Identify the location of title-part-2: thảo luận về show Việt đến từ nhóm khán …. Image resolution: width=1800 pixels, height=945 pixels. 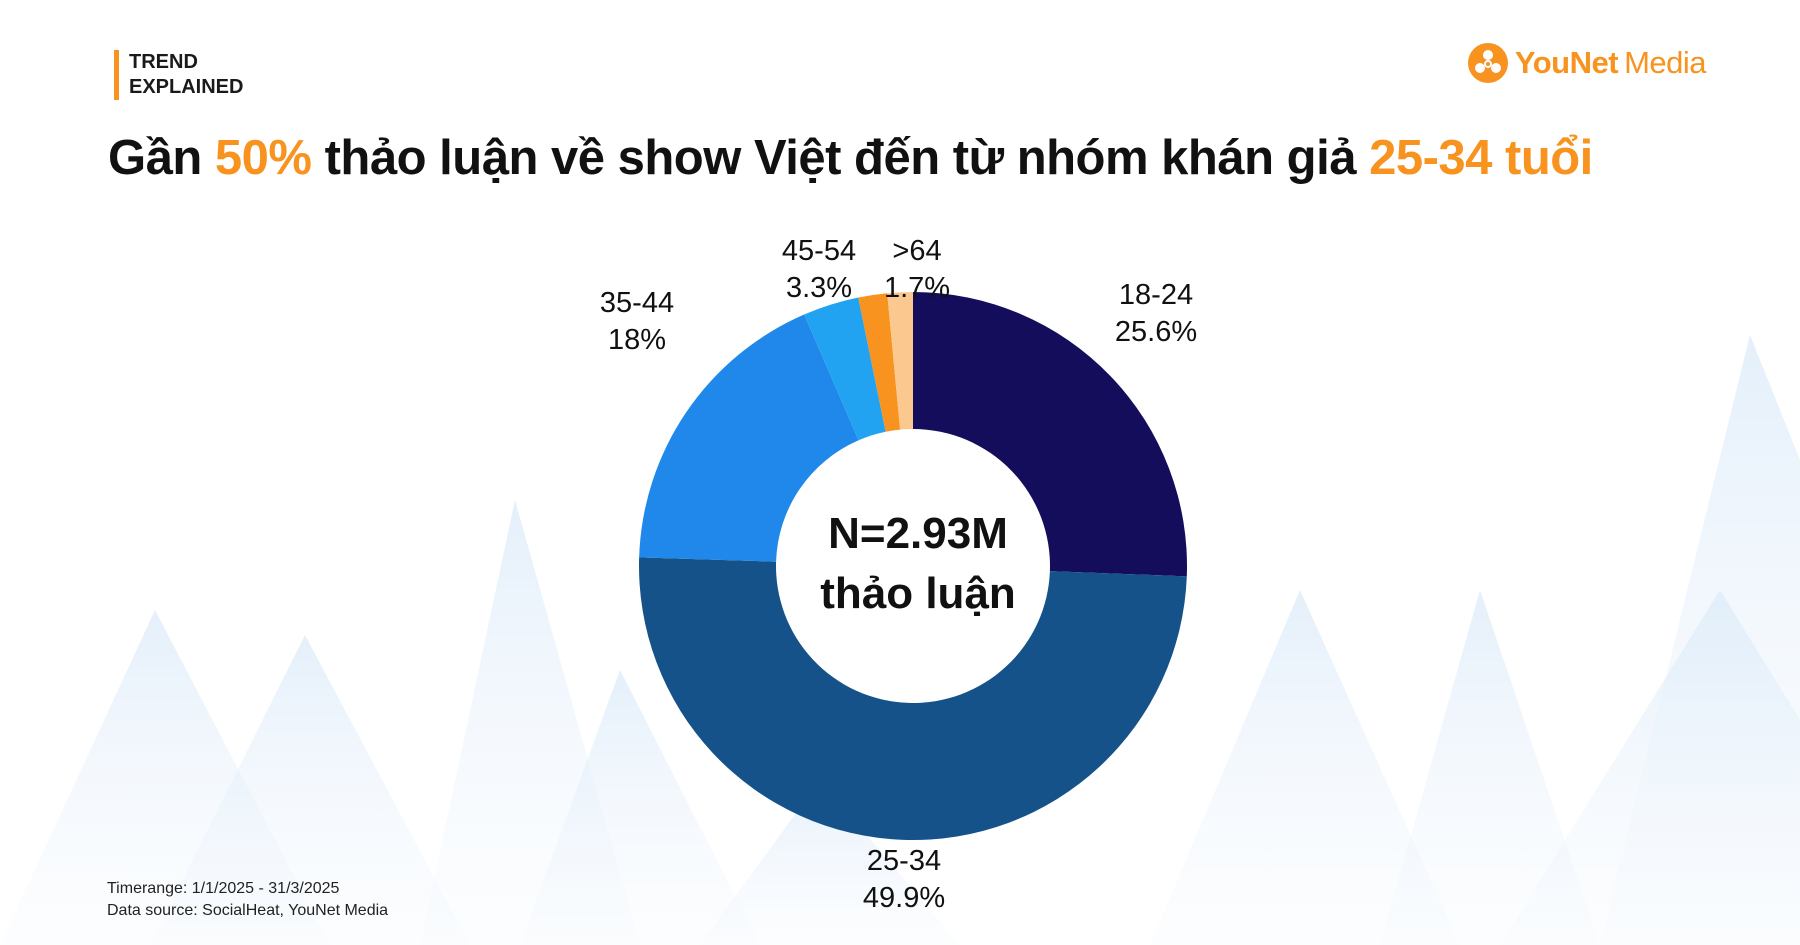
(840, 158).